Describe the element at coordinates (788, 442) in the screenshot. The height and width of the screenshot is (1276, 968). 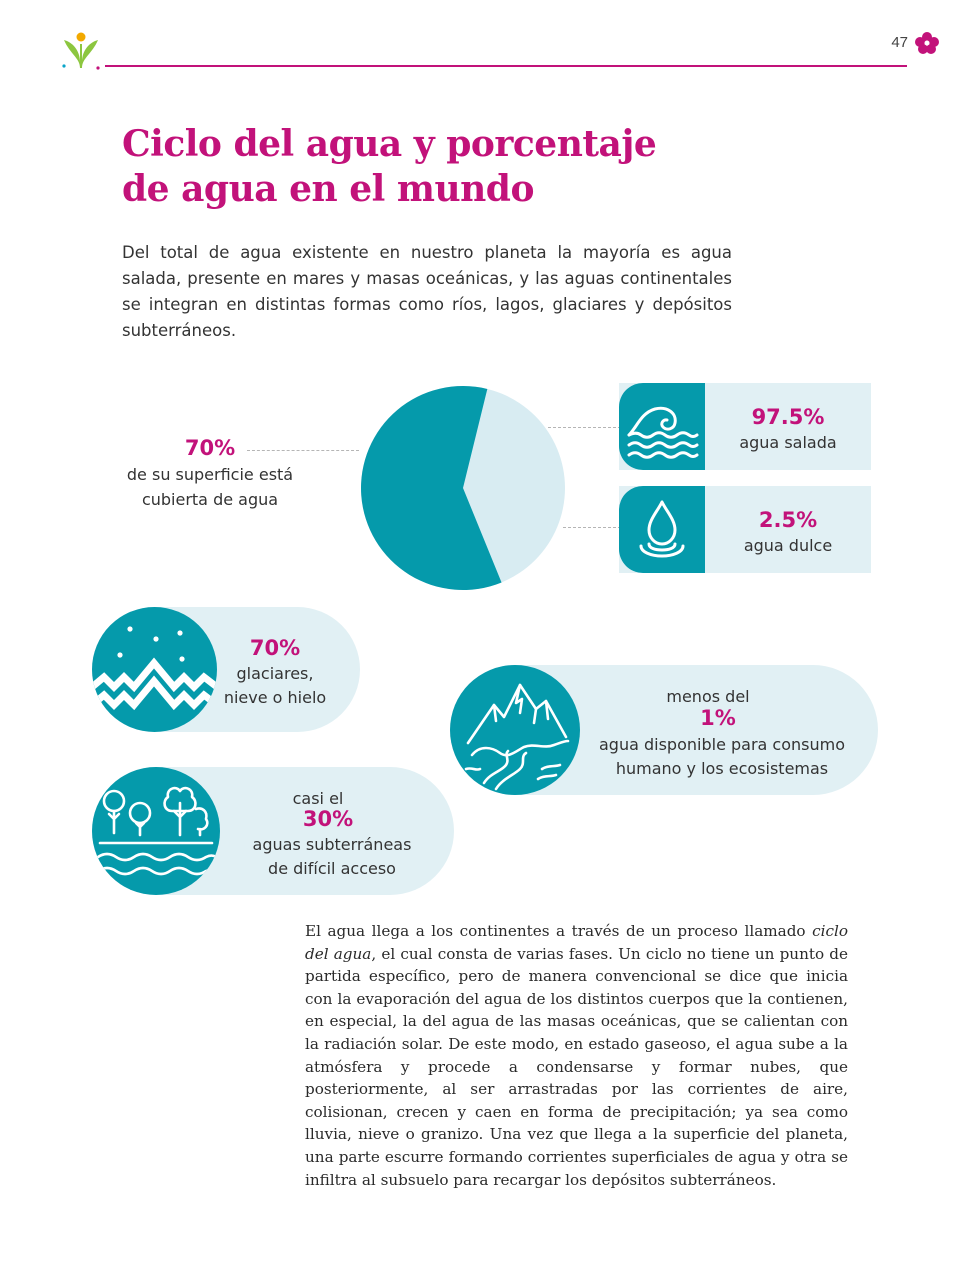
I see `salt-water-label: agua salada` at that location.